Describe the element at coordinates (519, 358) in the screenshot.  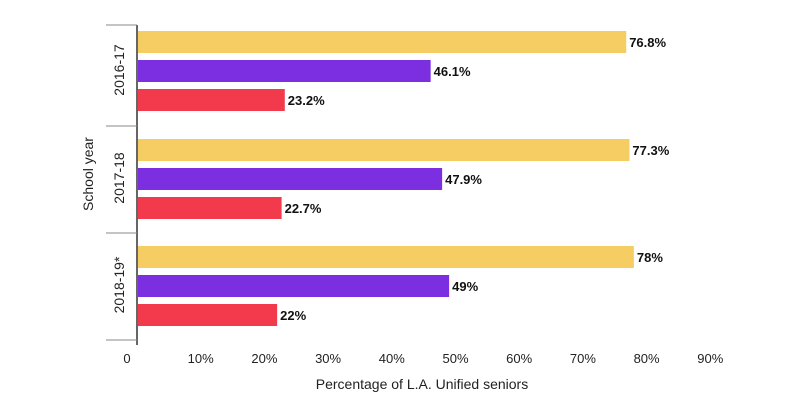
I see `x-tick-label: 60%` at that location.